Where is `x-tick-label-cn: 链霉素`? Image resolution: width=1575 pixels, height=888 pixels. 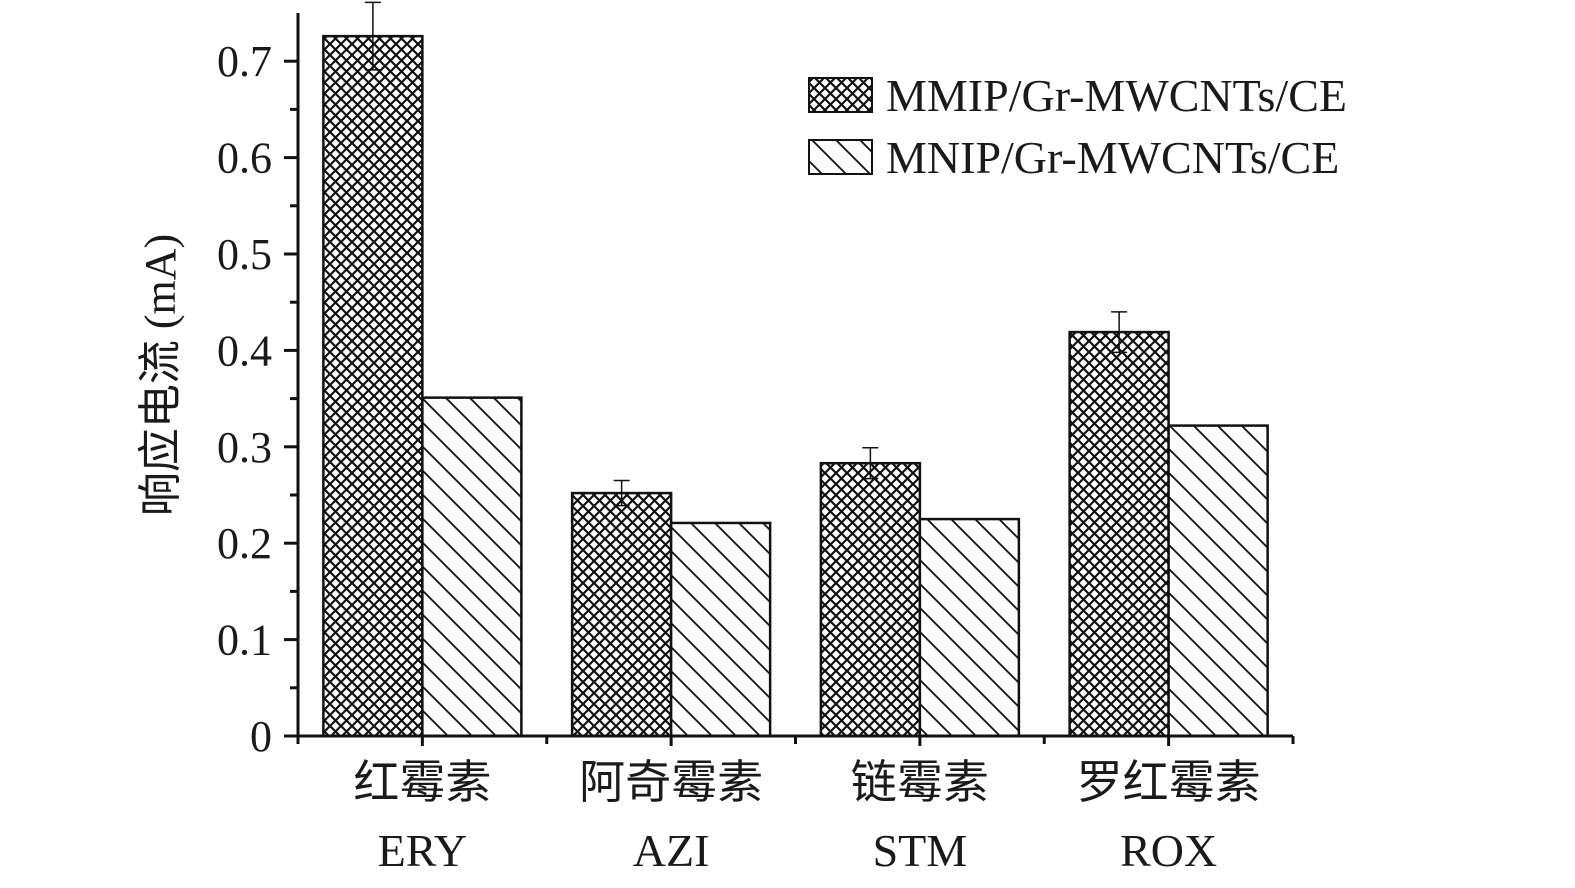 x-tick-label-cn: 链霉素 is located at coordinates (920, 782).